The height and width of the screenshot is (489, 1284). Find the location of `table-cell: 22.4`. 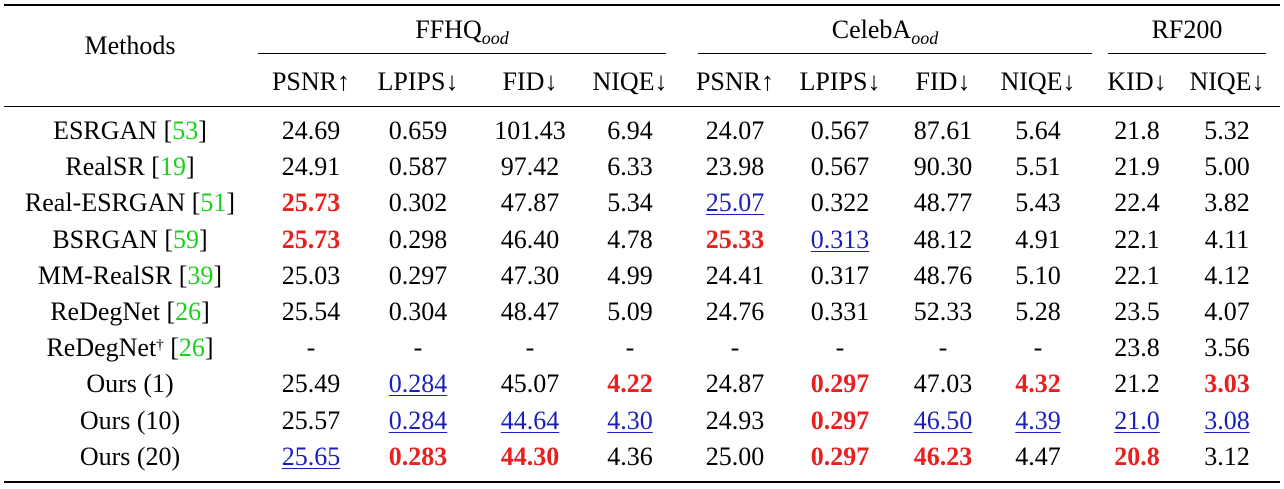

table-cell: 22.4 is located at coordinates (1137, 203).